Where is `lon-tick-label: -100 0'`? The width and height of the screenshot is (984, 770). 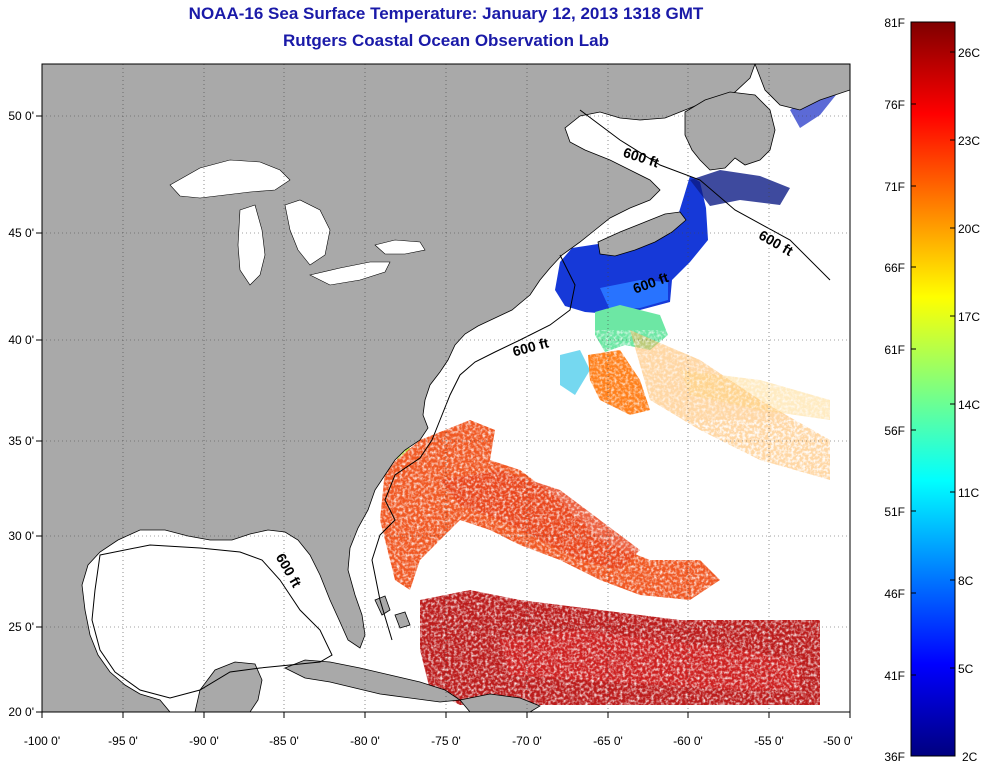 lon-tick-label: -100 0' is located at coordinates (42, 741).